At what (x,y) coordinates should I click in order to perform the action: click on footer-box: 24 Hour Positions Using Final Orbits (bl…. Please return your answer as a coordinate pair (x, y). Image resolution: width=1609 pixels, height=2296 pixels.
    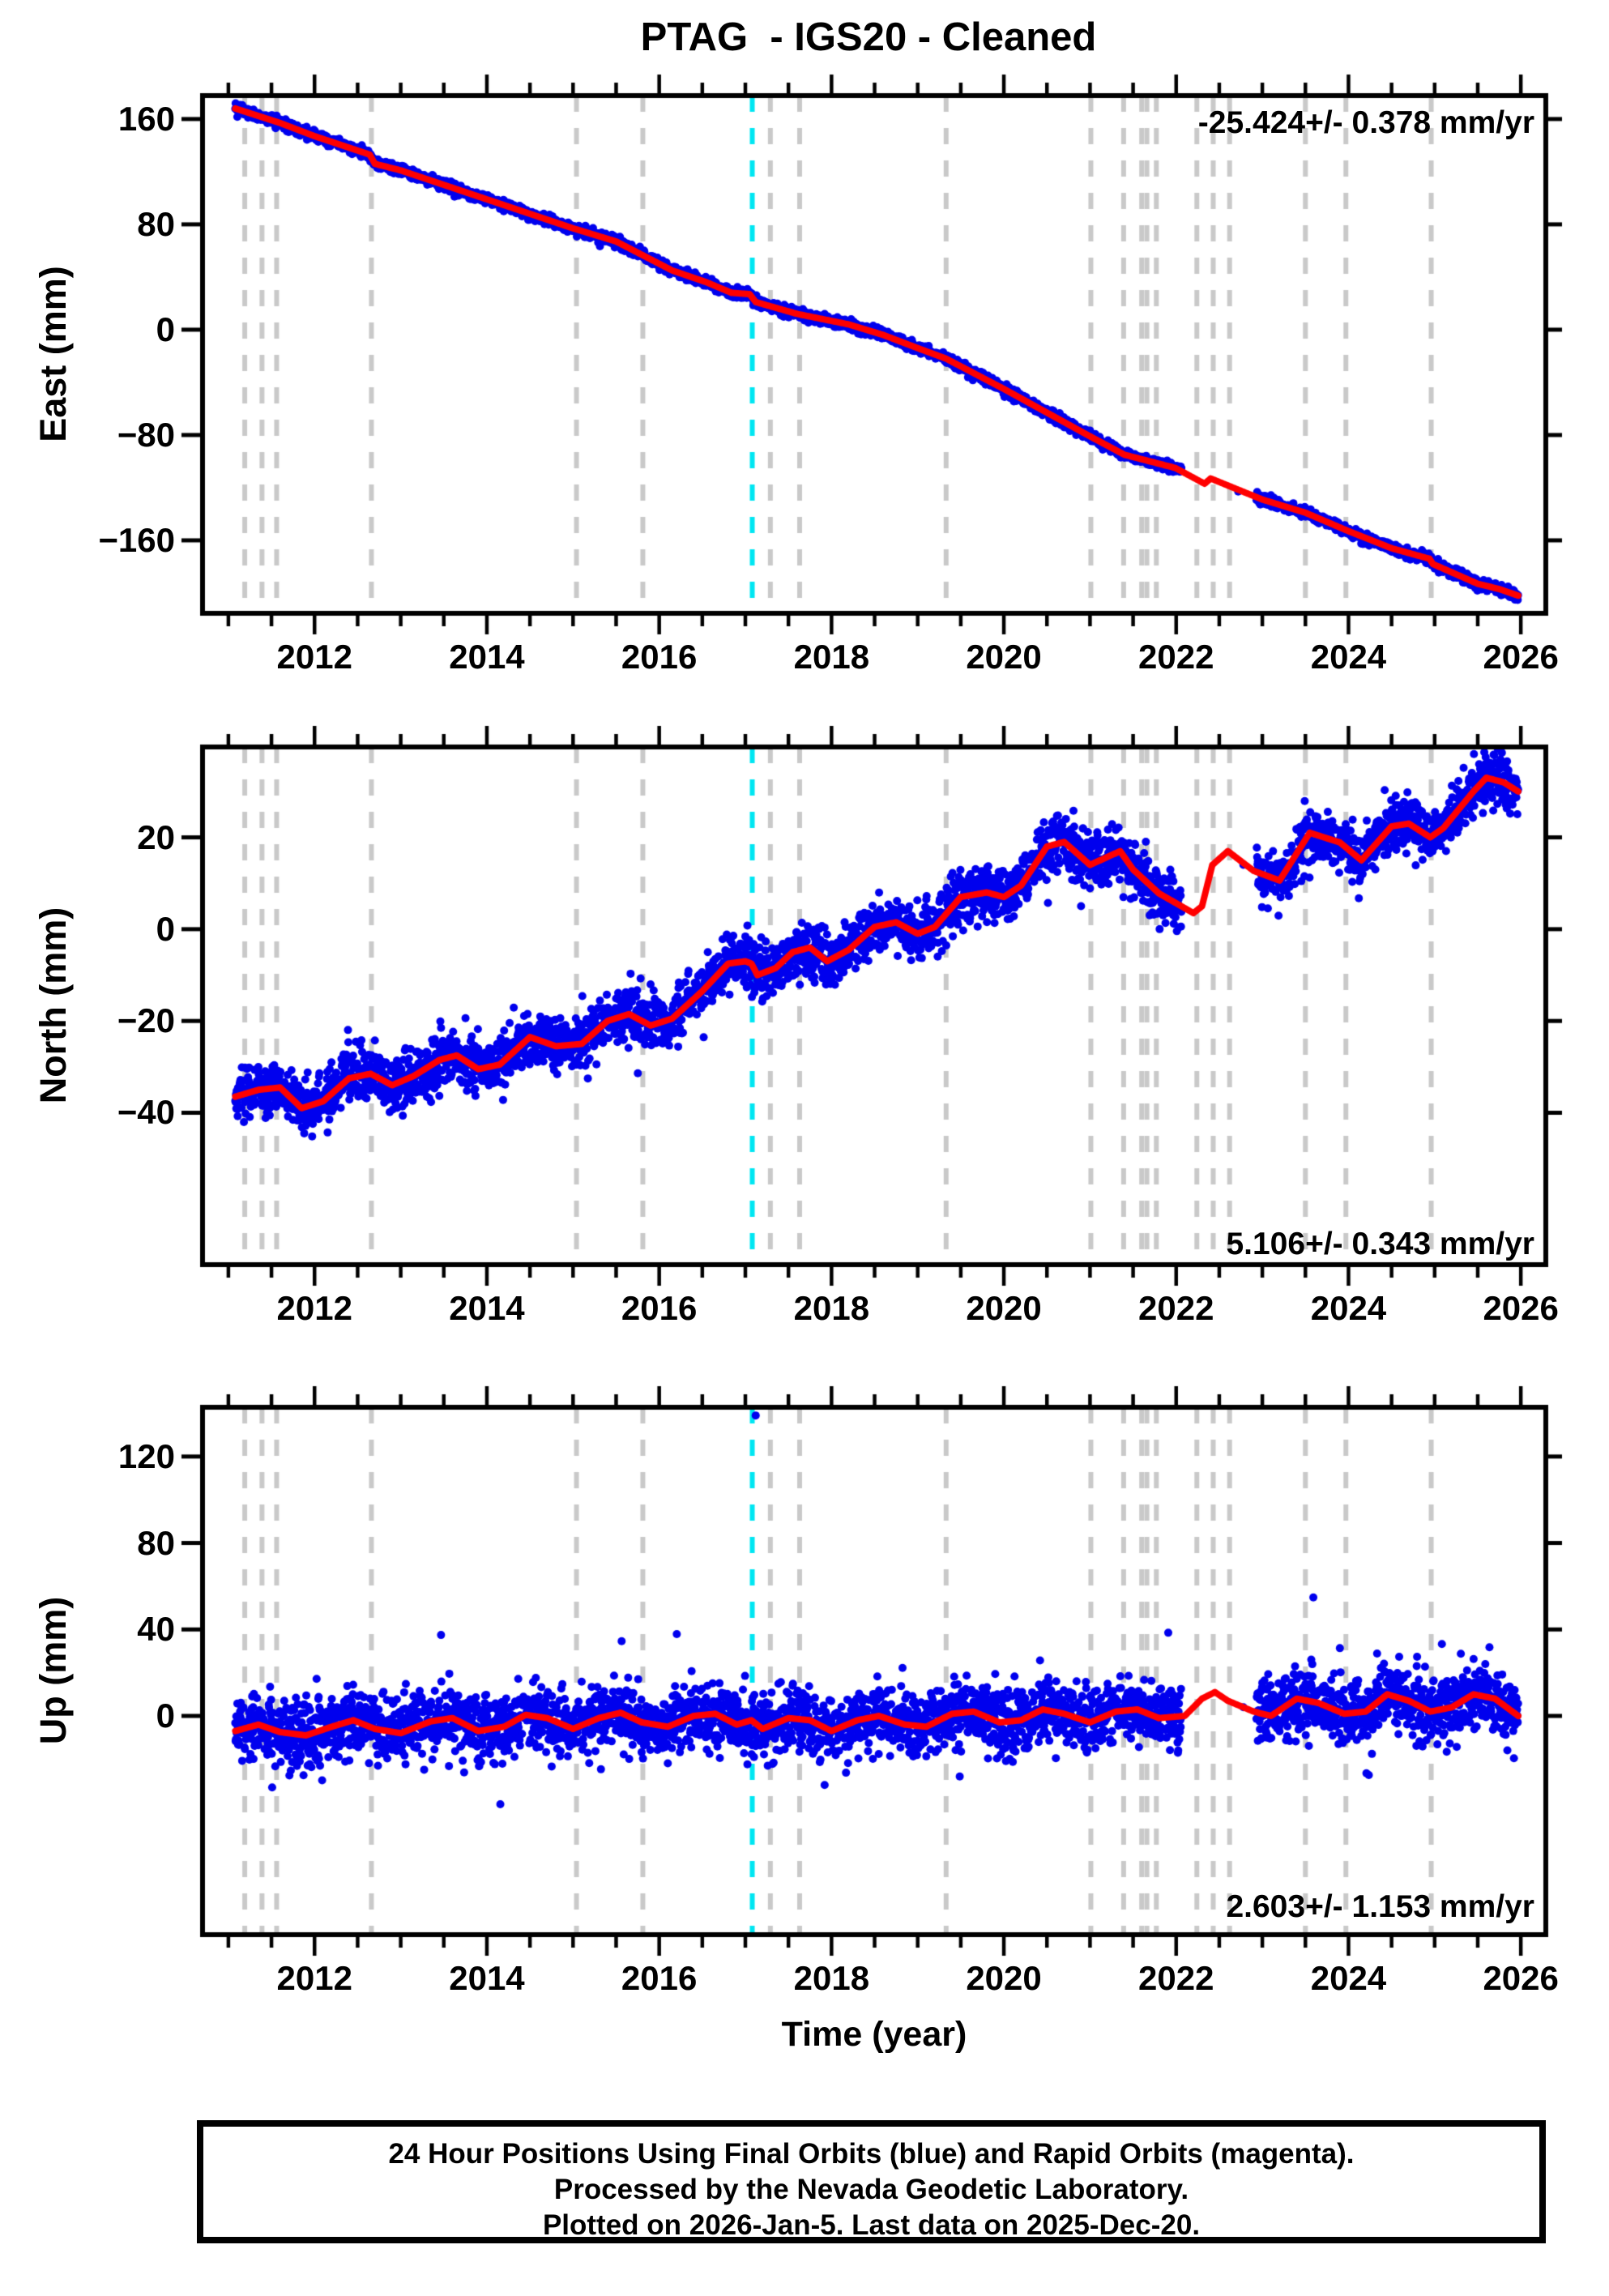
    Looking at the image, I should click on (871, 2181).